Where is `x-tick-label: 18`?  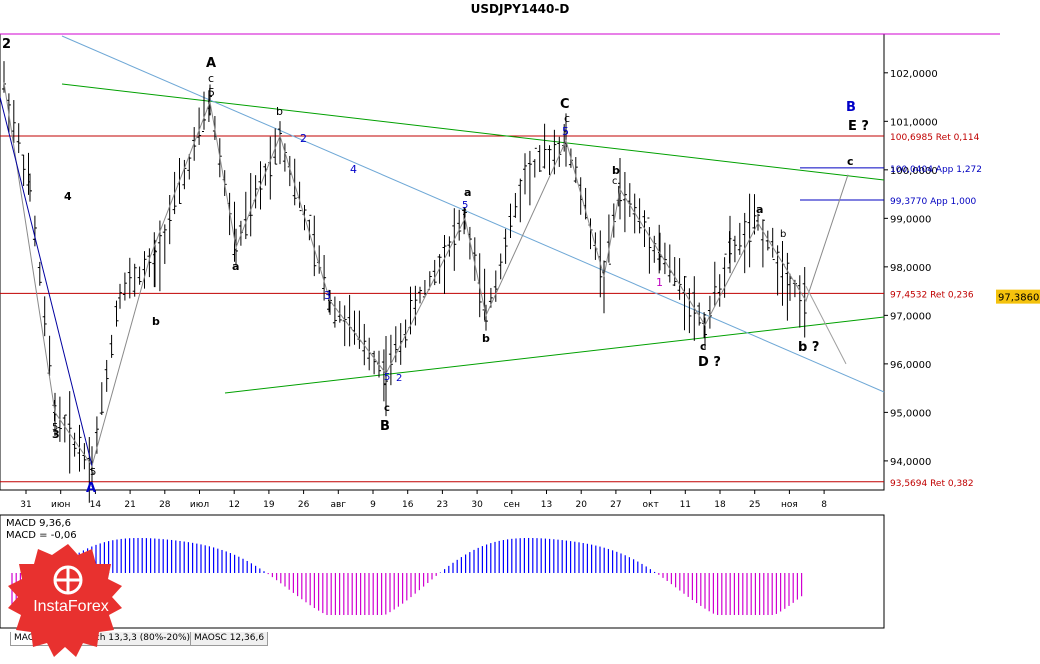 x-tick-label: 18 is located at coordinates (720, 505).